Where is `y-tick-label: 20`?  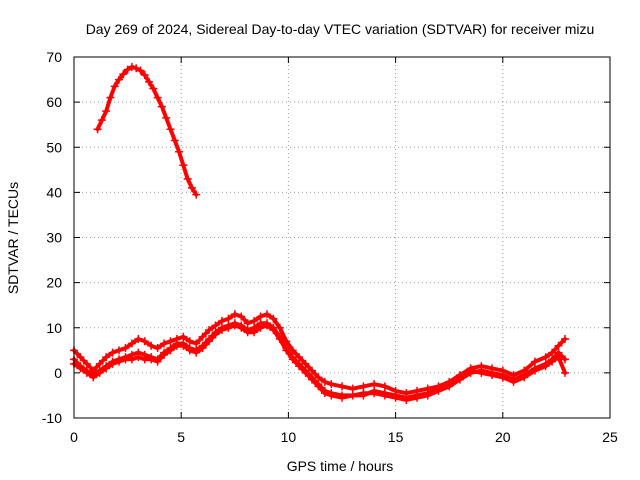
y-tick-label: 20 is located at coordinates (54, 283).